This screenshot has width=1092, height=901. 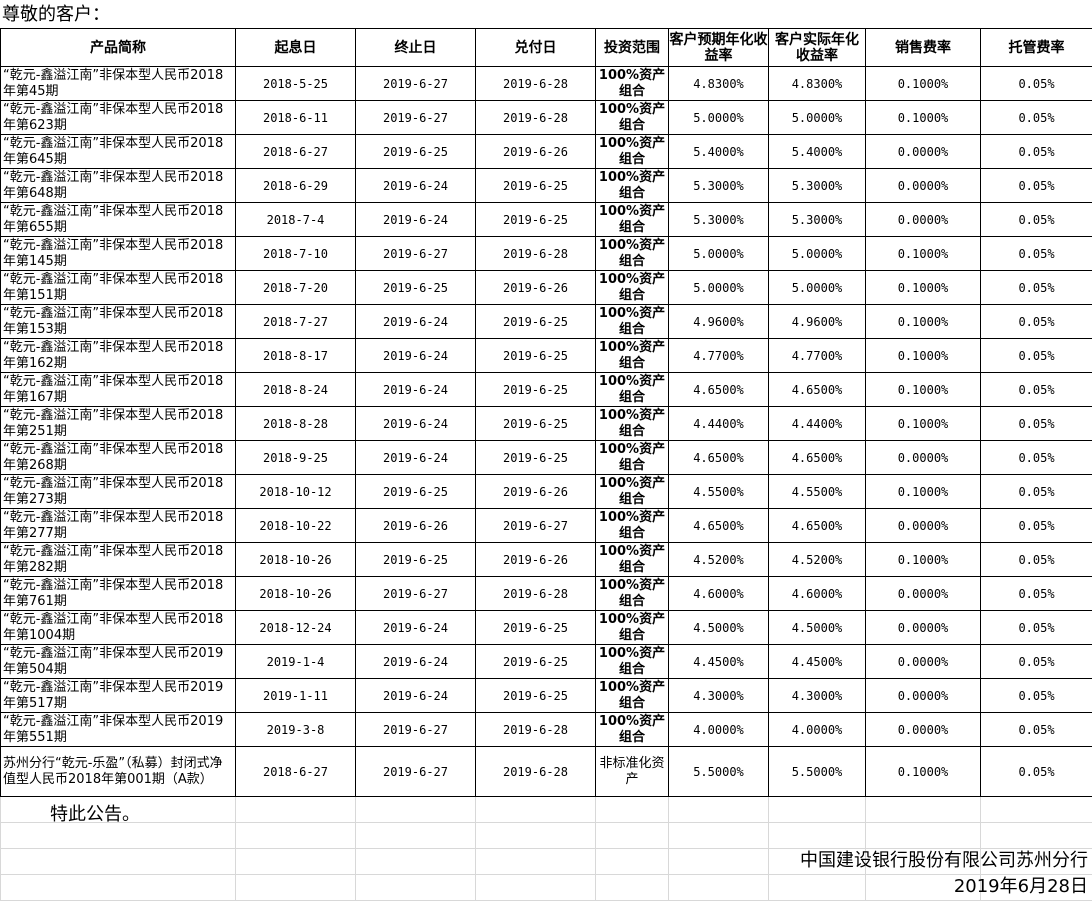 What do you see at coordinates (296, 424) in the screenshot?
I see `cell-start-date: 2018-8-28` at bounding box center [296, 424].